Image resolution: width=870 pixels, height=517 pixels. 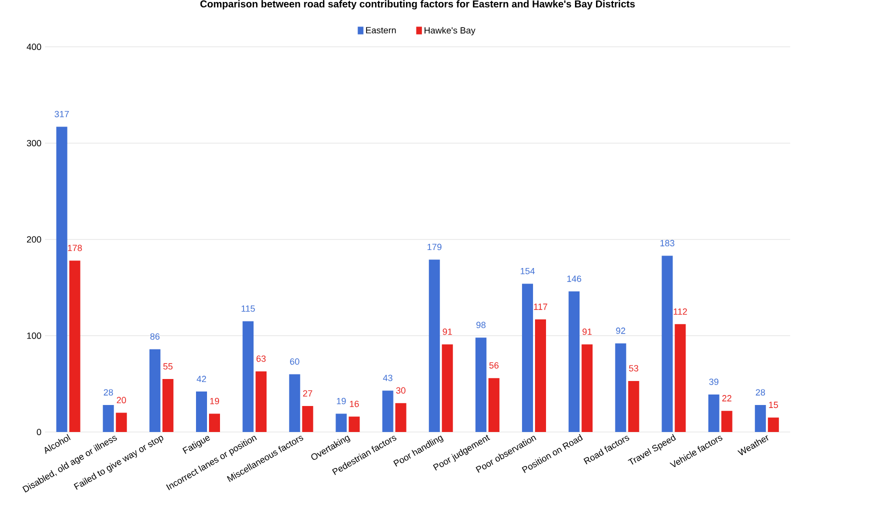 I want to click on data-label: 20, so click(x=121, y=400).